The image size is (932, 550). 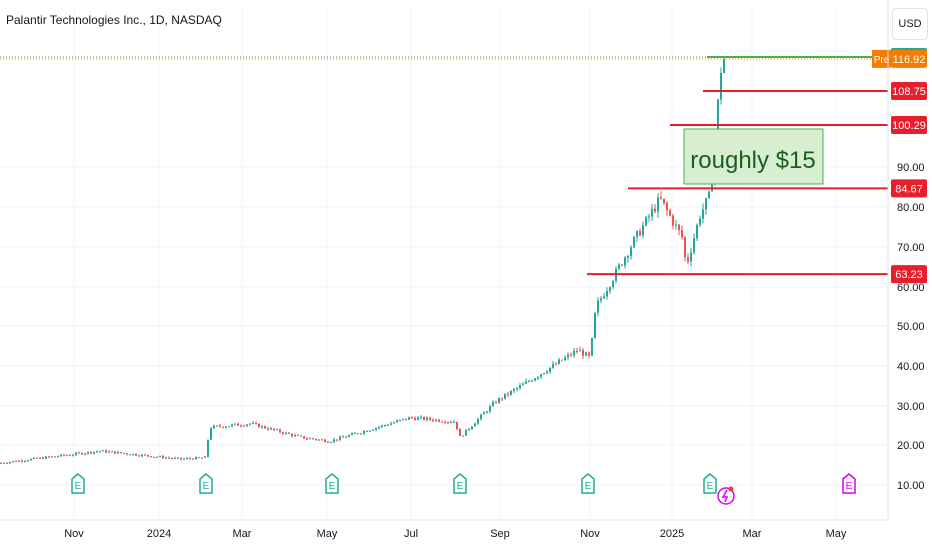 What do you see at coordinates (672, 534) in the screenshot?
I see `x-tick-label: 2025` at bounding box center [672, 534].